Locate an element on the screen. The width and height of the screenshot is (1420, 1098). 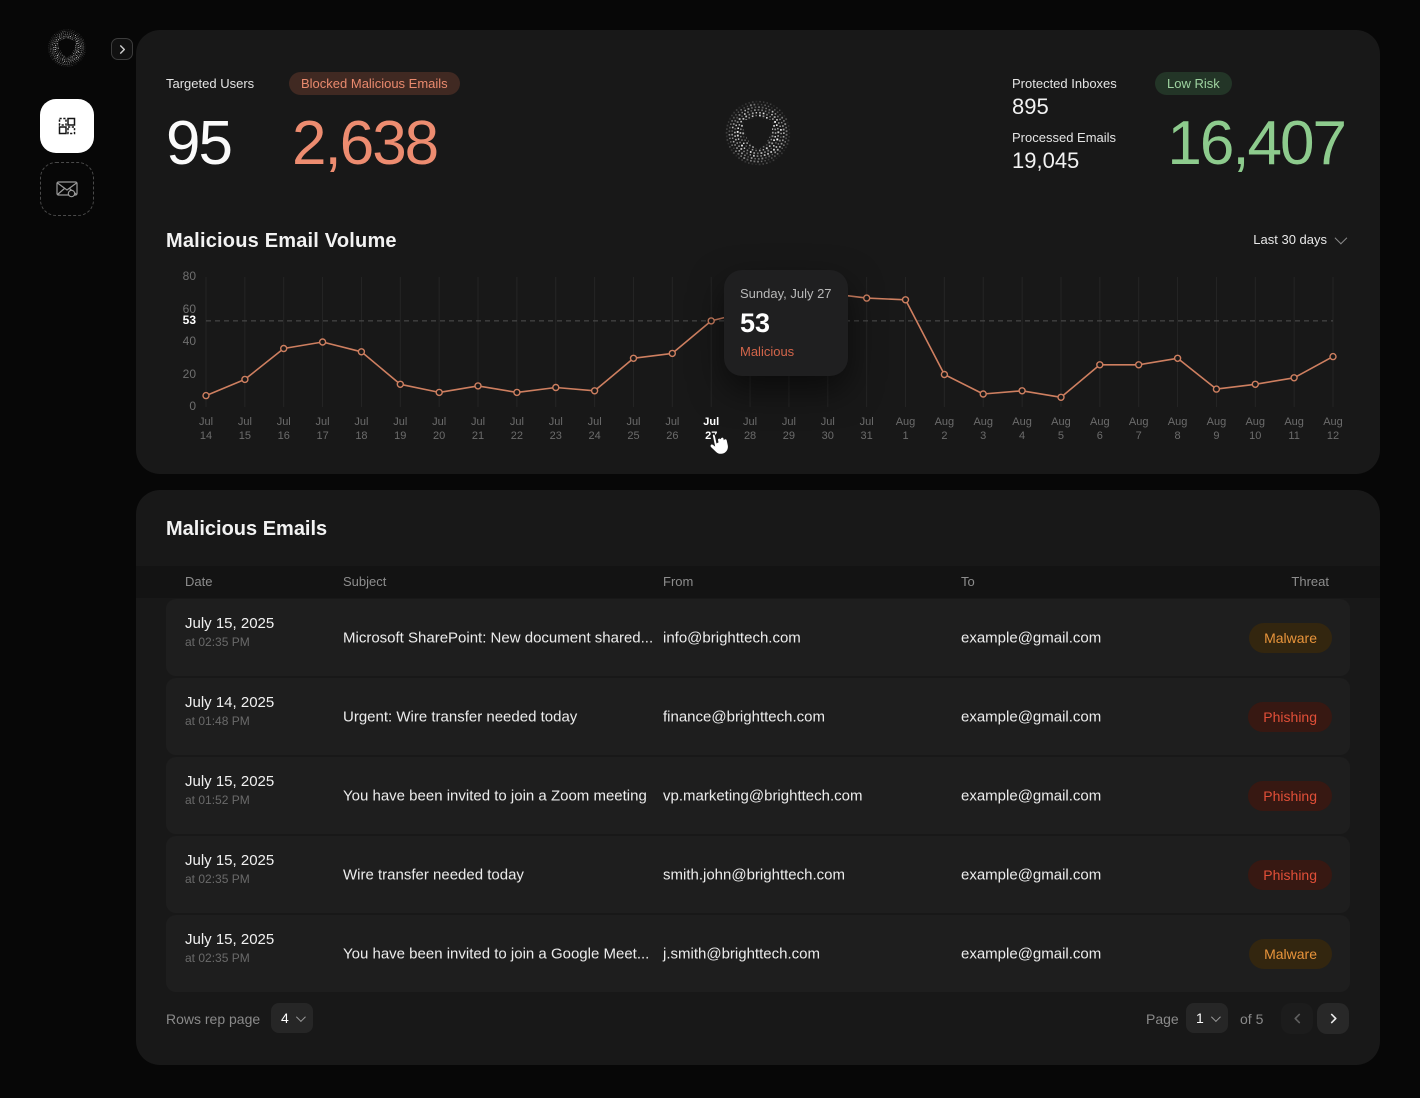
page-number-select: 1 is located at coordinates (1207, 1018).